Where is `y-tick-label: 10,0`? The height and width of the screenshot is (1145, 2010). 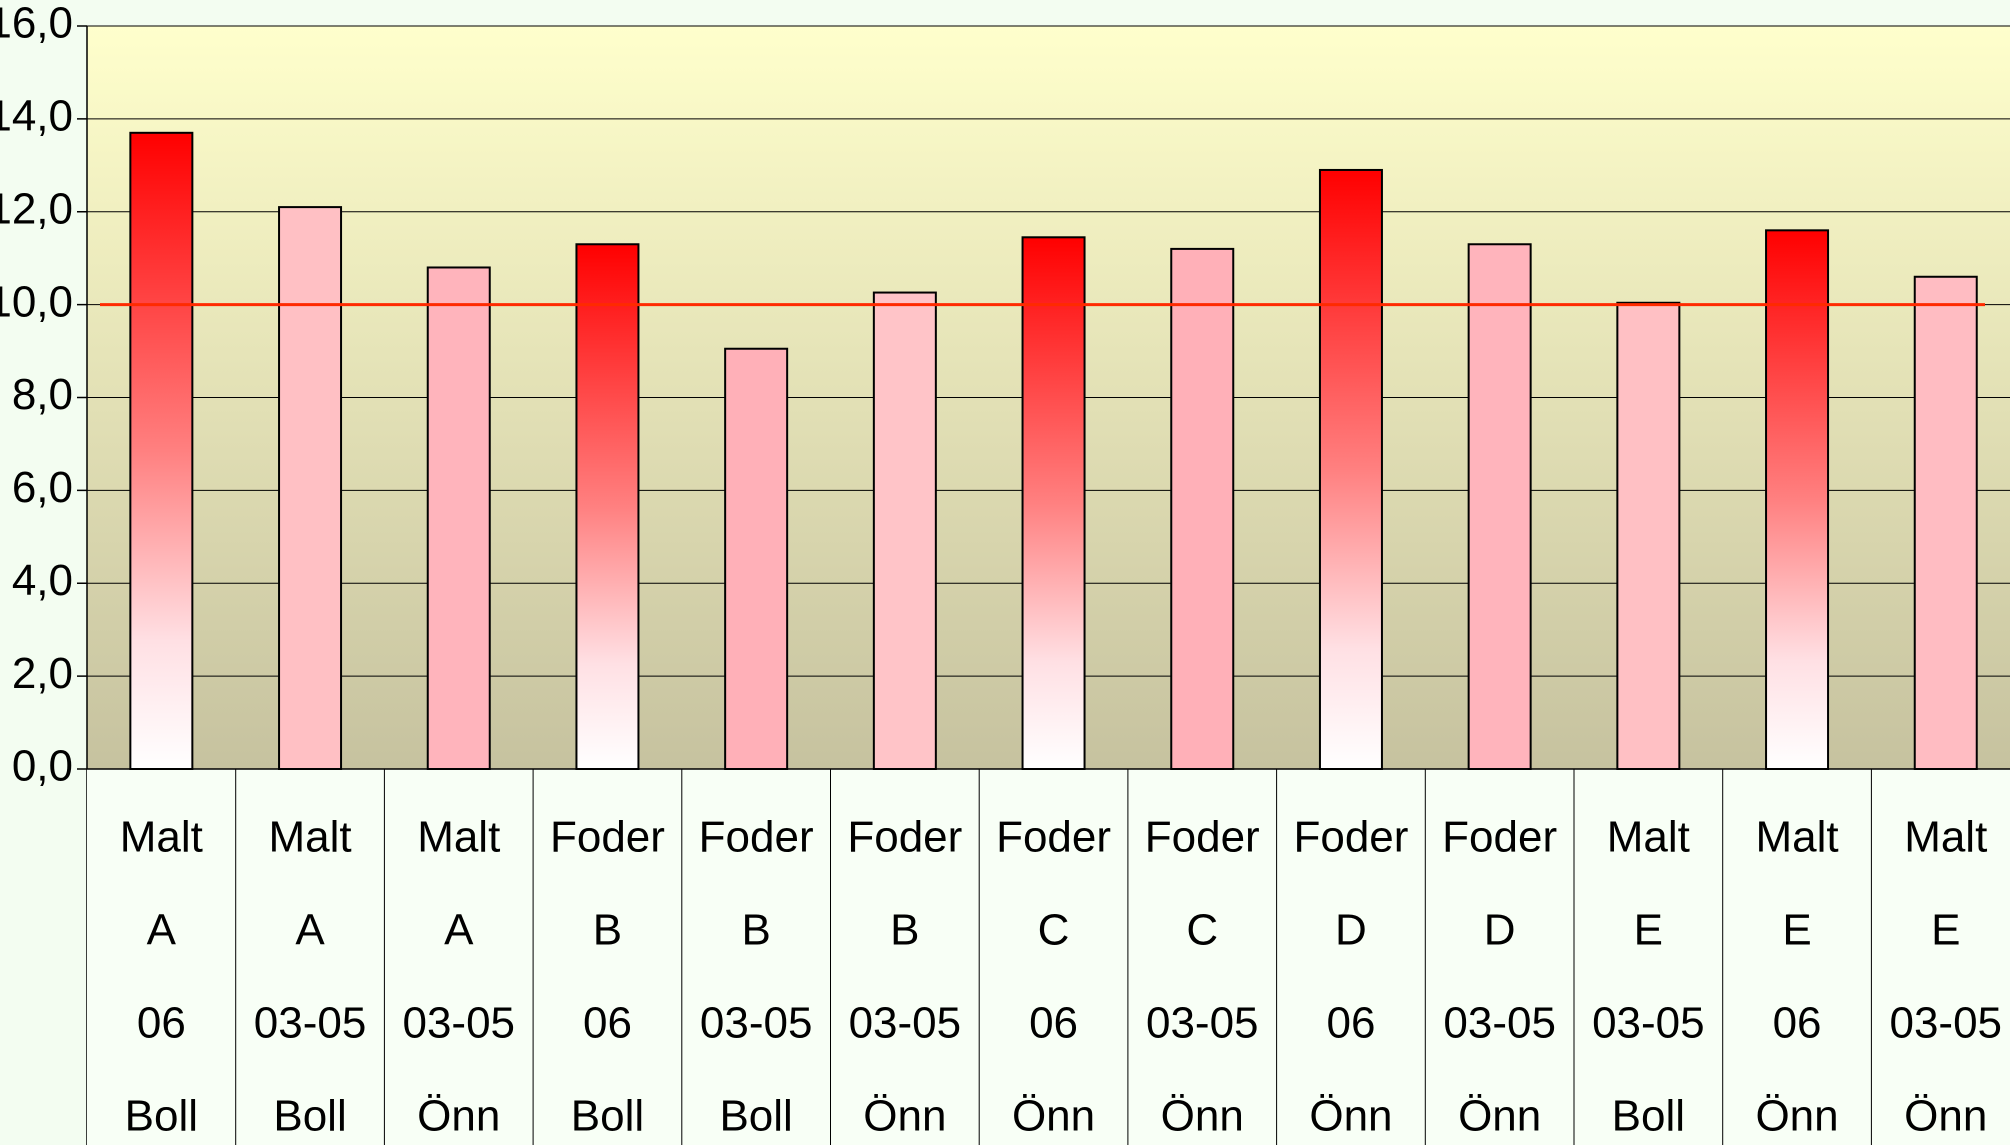
y-tick-label: 10,0 is located at coordinates (36, 301).